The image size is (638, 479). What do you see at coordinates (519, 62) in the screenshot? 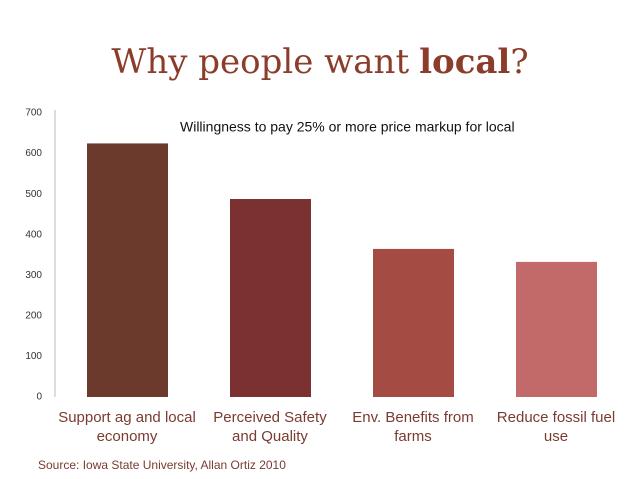
I see `title-suffix: ?` at bounding box center [519, 62].